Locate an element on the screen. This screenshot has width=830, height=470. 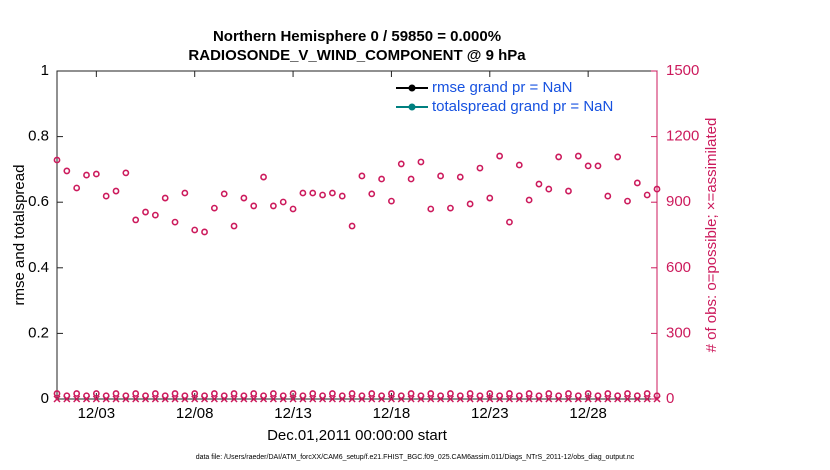
y-tick-label: 0.8 is located at coordinates (38, 136).